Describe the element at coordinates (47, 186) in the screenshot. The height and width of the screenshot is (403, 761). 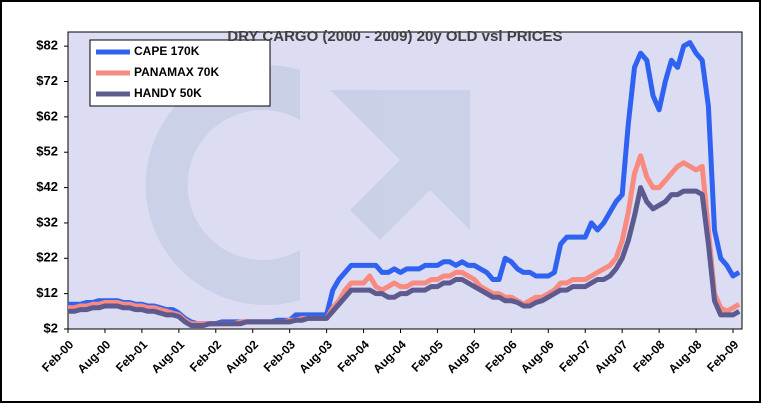
I see `y-tick-label: $42` at that location.